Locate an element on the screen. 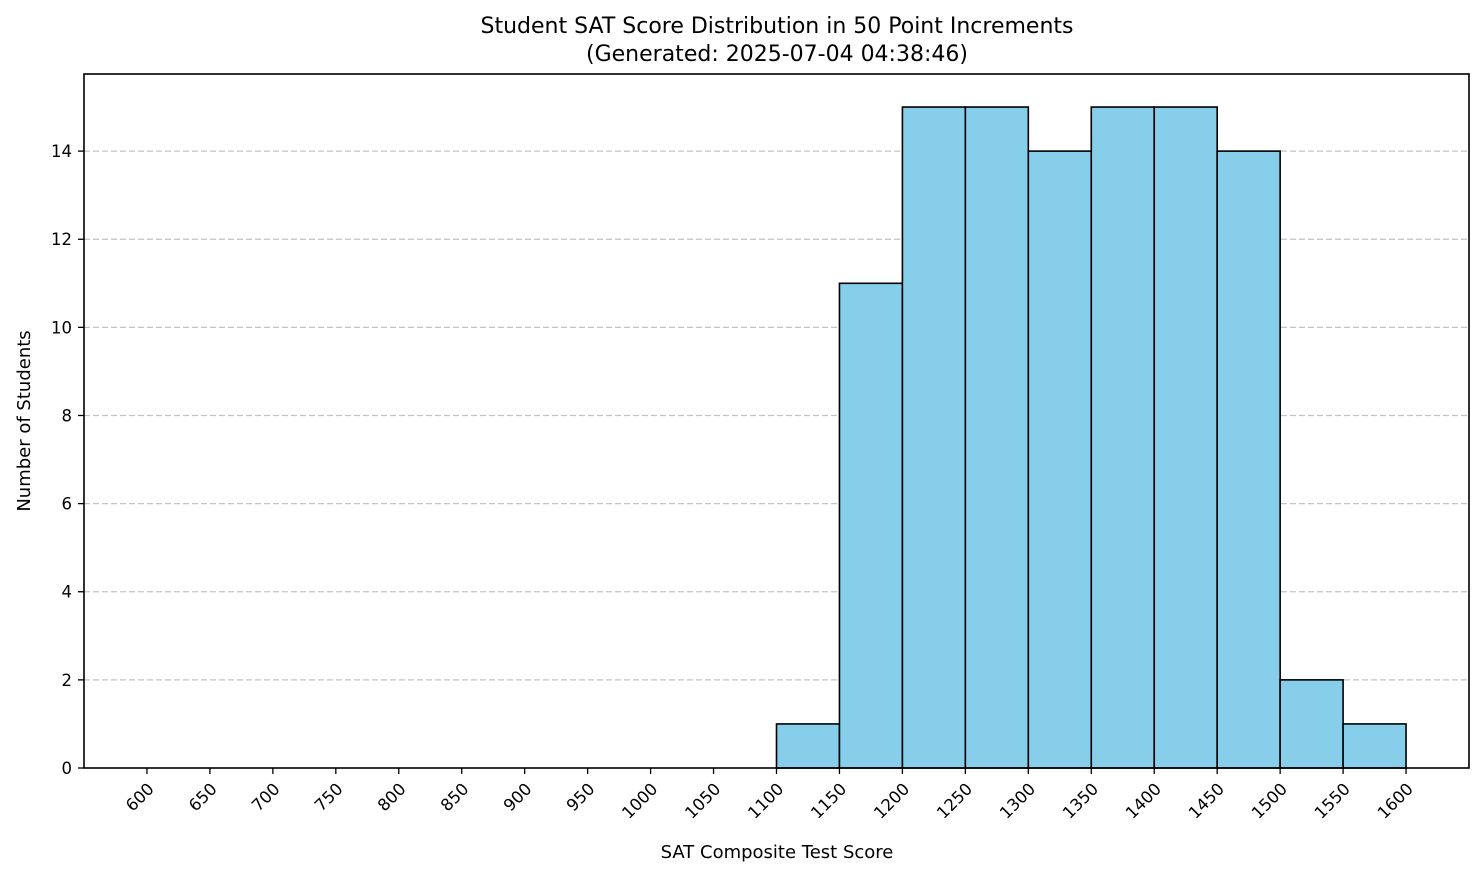 The image size is (1484, 878). x-tick-label: 850 is located at coordinates (455, 797).